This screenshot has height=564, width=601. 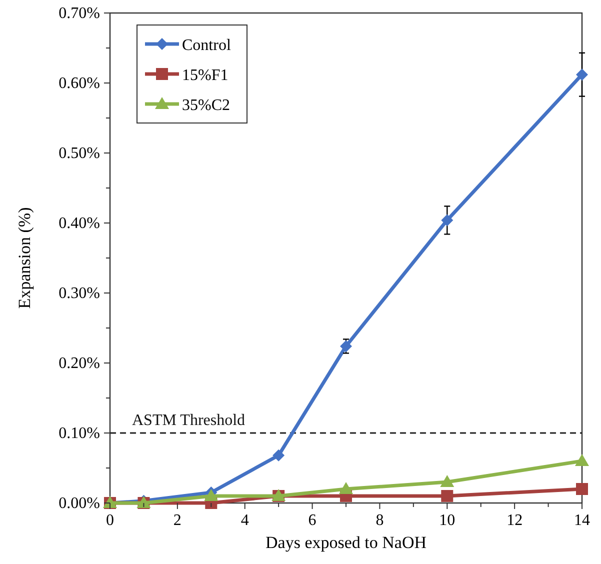 I want to click on x-tick-label: 4, so click(x=244, y=520).